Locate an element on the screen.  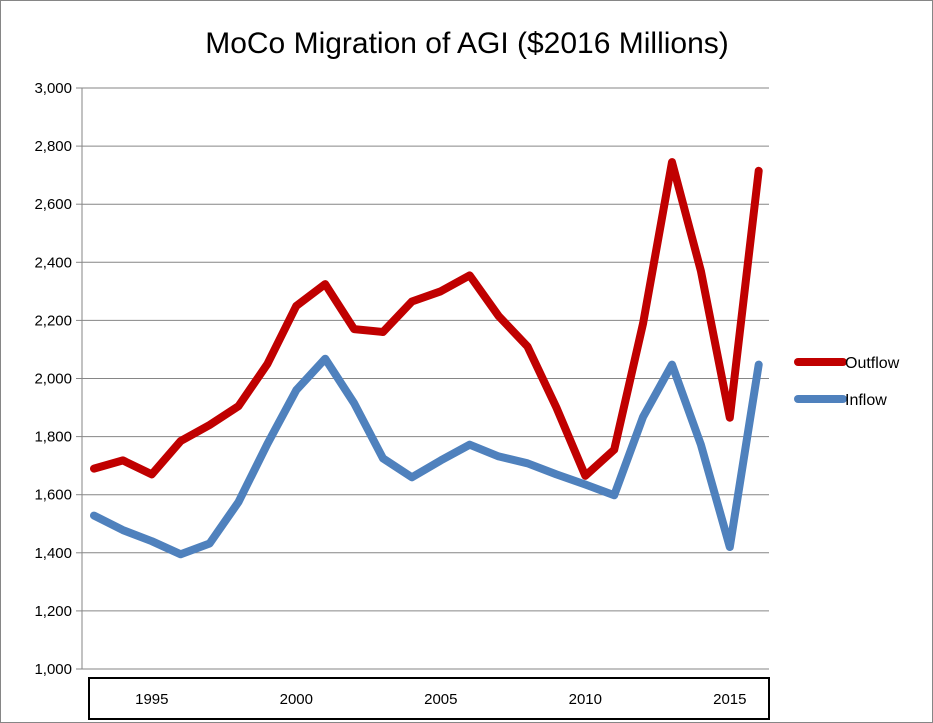
x-axis-label-box is located at coordinates (429, 698).